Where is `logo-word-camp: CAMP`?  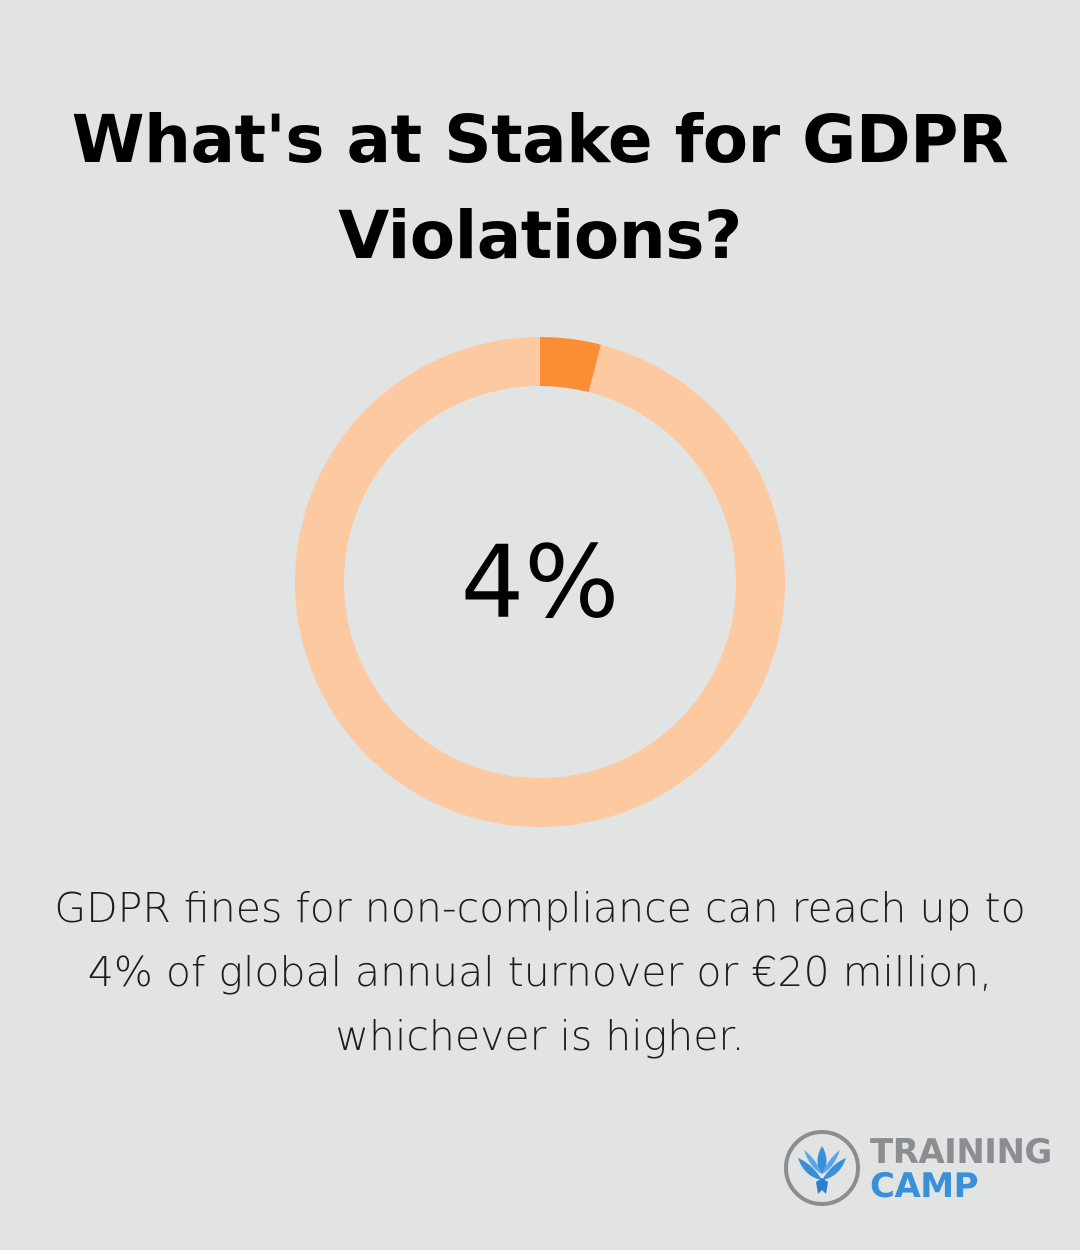 logo-word-camp: CAMP is located at coordinates (924, 1186).